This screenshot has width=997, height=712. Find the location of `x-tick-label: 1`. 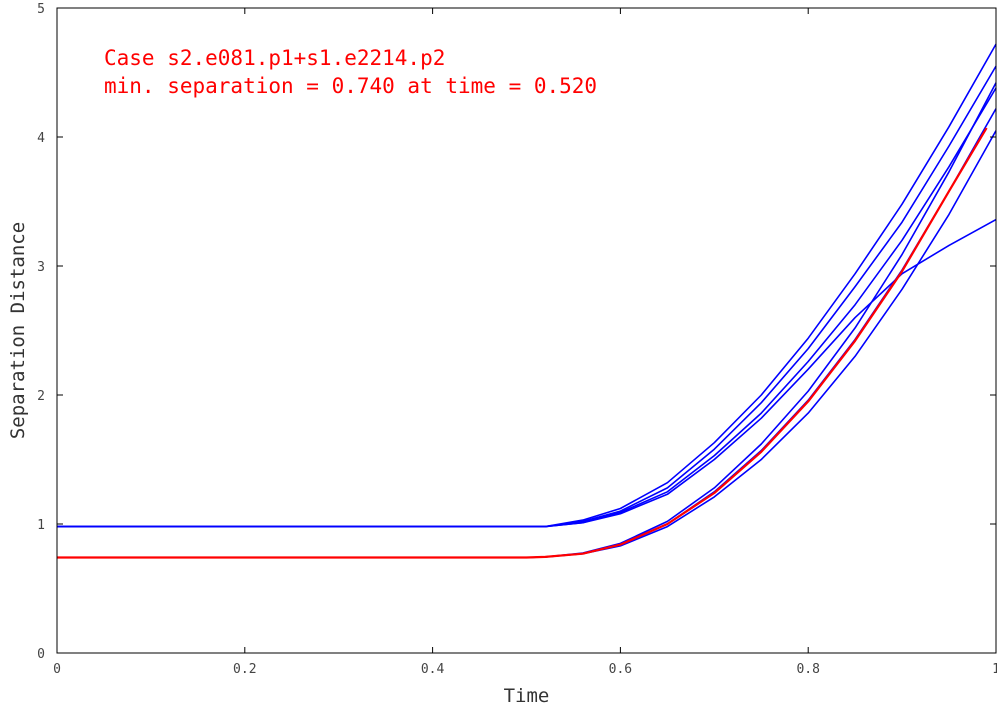

x-tick-label: 1 is located at coordinates (994, 669).